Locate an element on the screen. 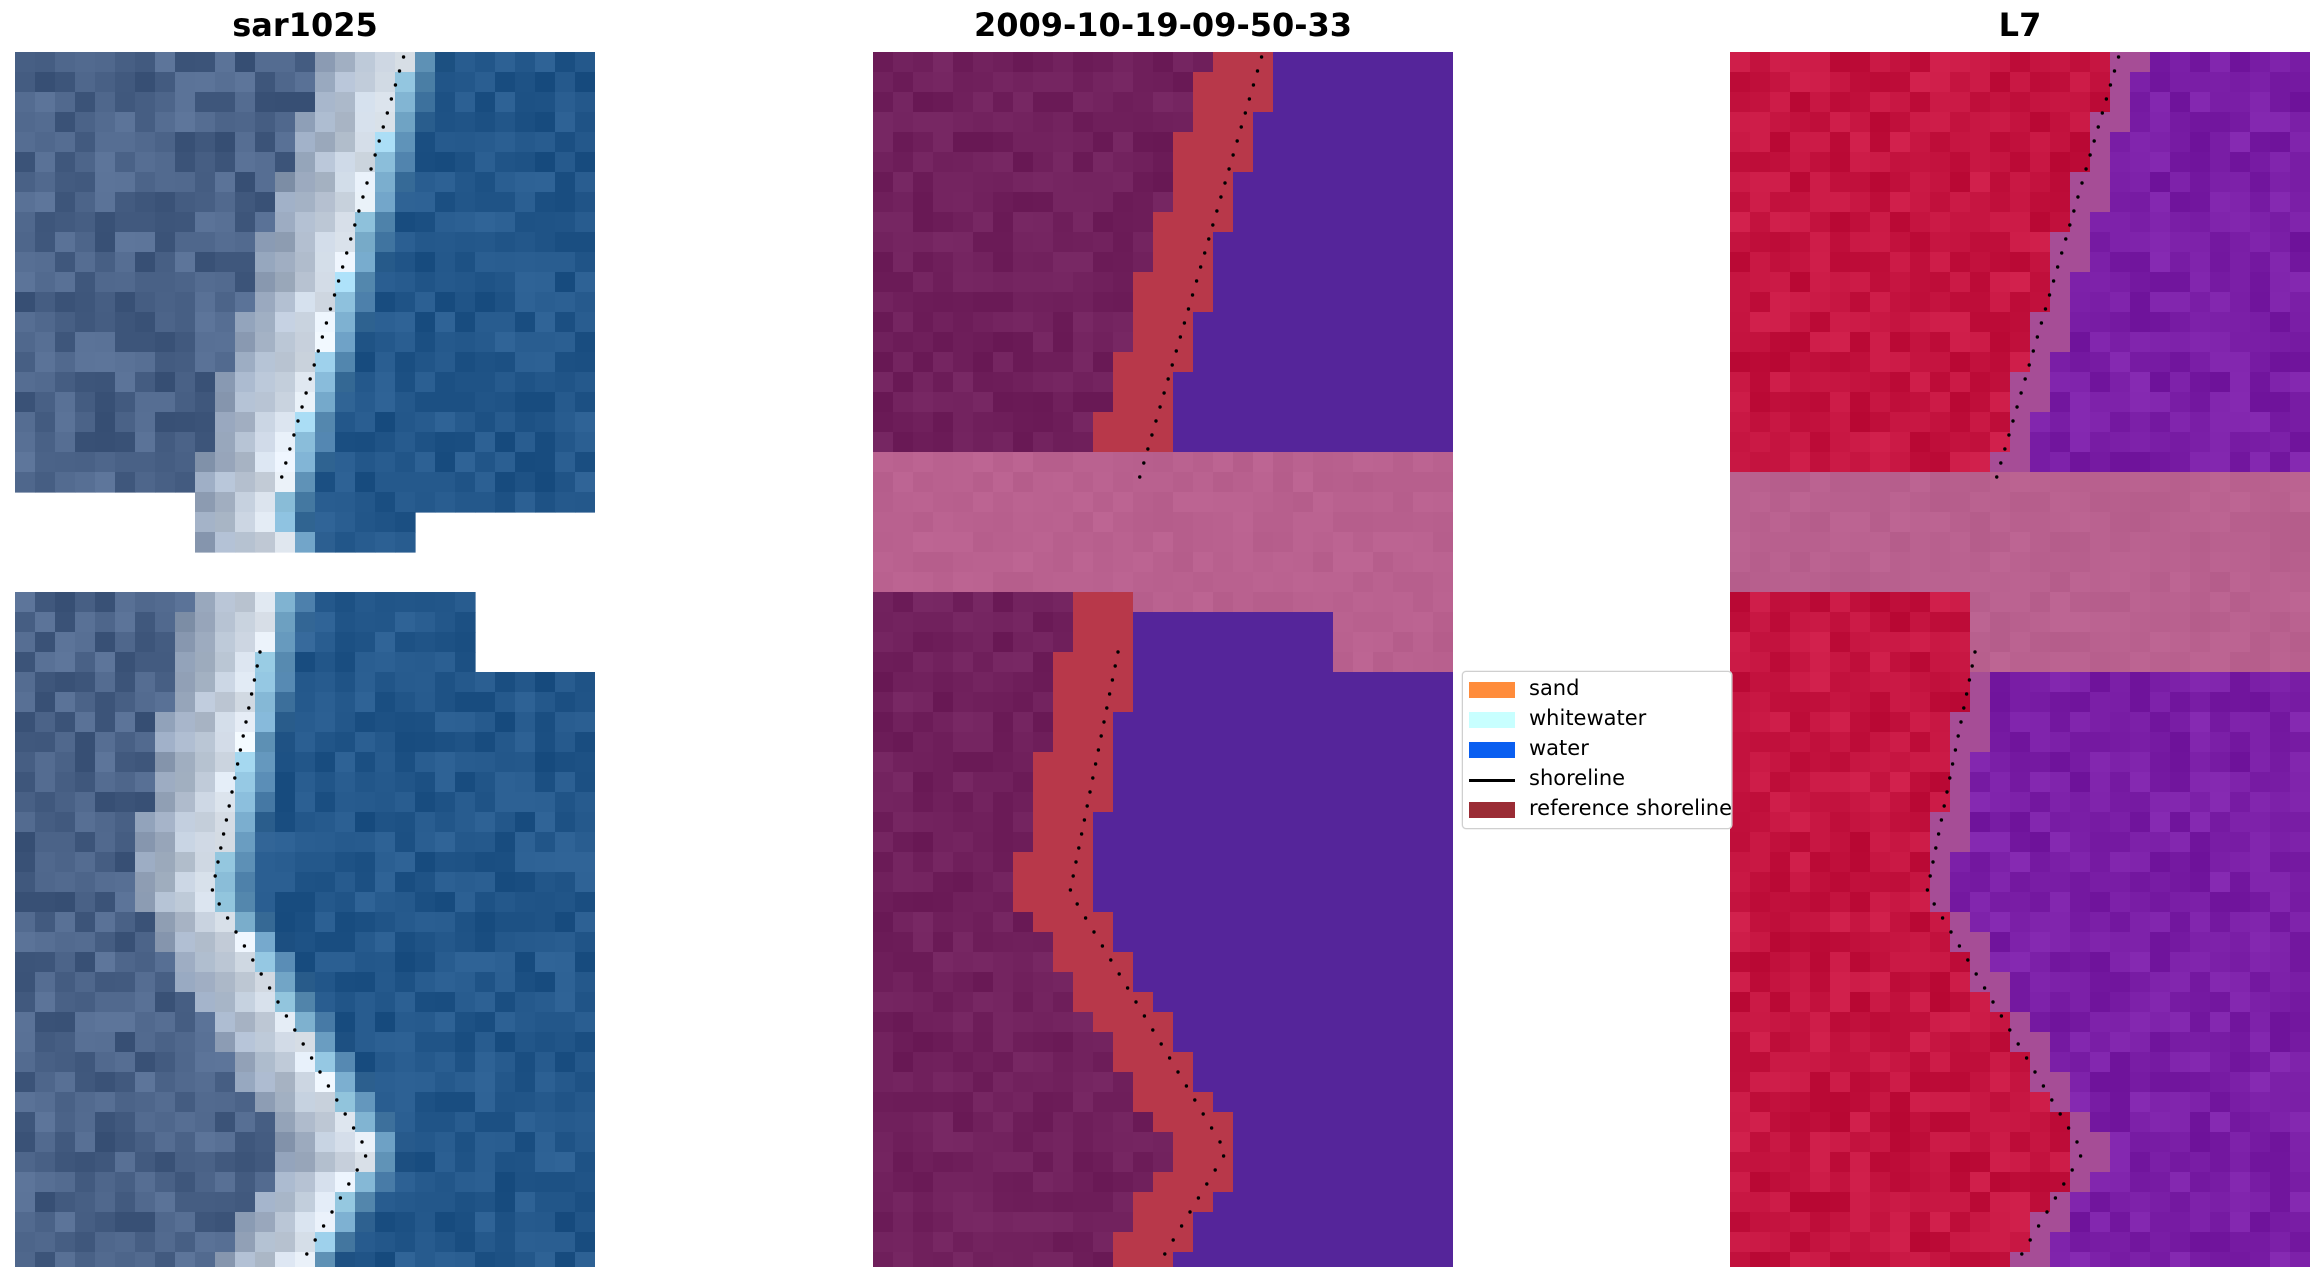 This screenshot has height=1283, width=2322. water-swatch is located at coordinates (1492, 750).